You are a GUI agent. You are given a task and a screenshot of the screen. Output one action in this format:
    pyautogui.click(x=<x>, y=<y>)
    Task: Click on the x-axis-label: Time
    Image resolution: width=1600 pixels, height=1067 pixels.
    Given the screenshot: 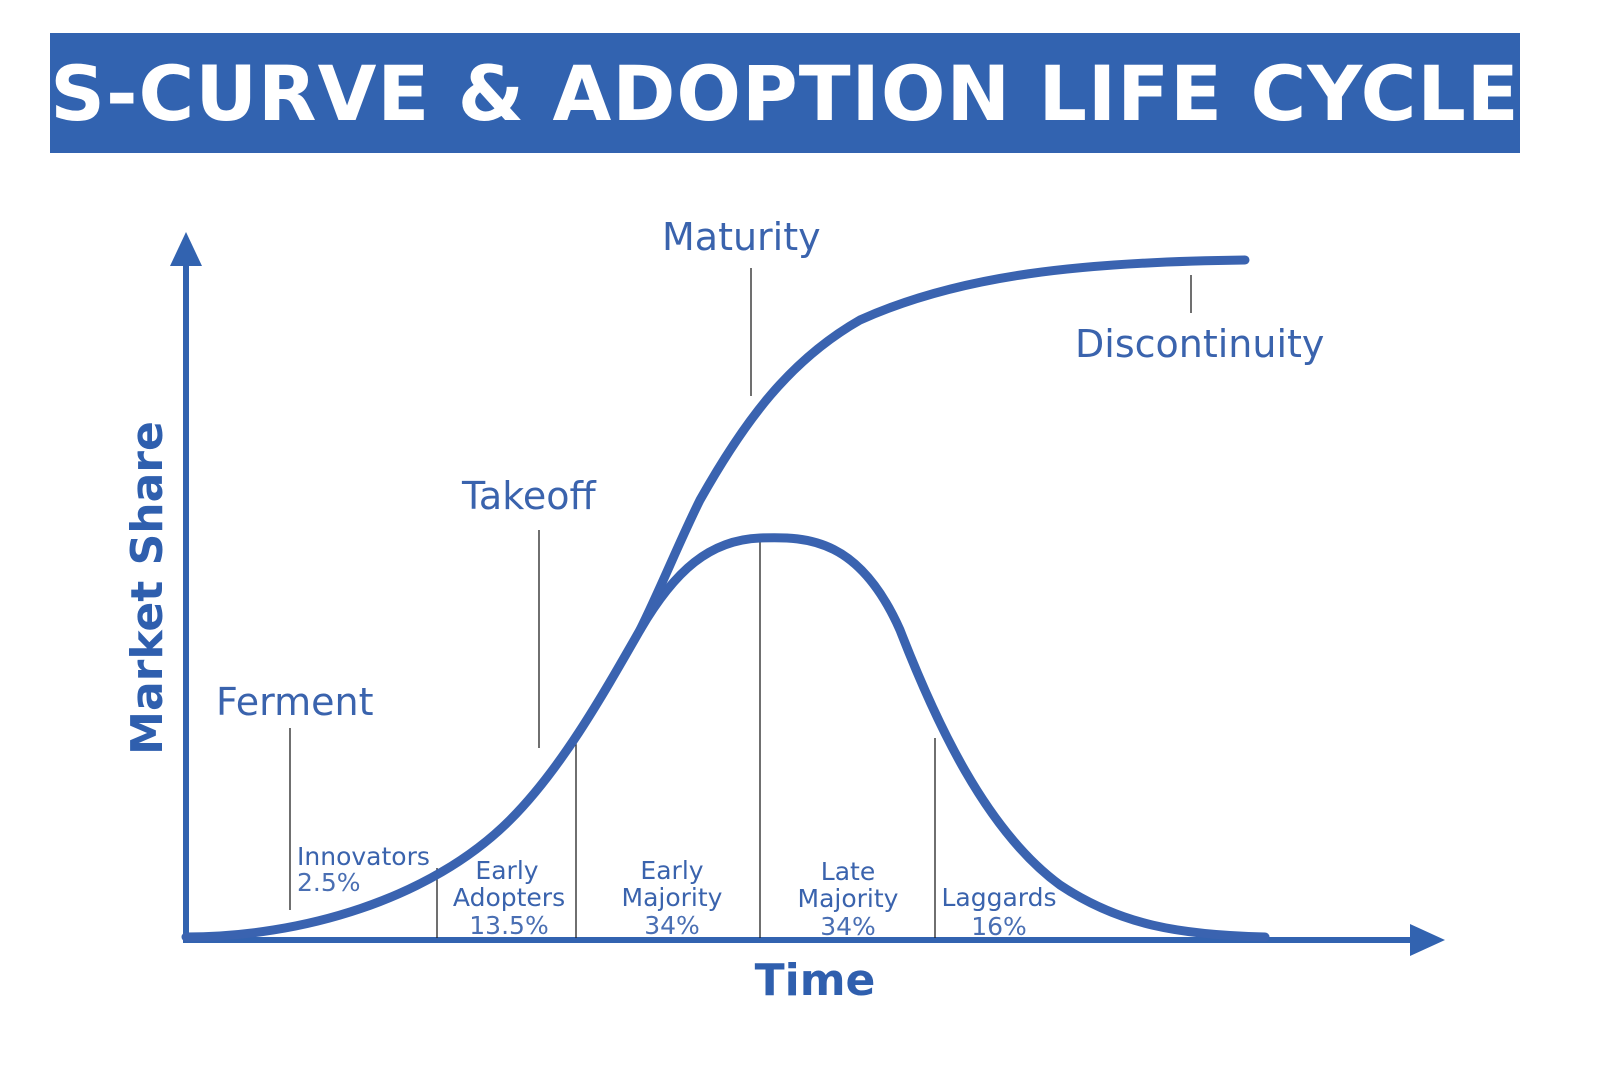 What is the action you would take?
    pyautogui.click(x=815, y=980)
    